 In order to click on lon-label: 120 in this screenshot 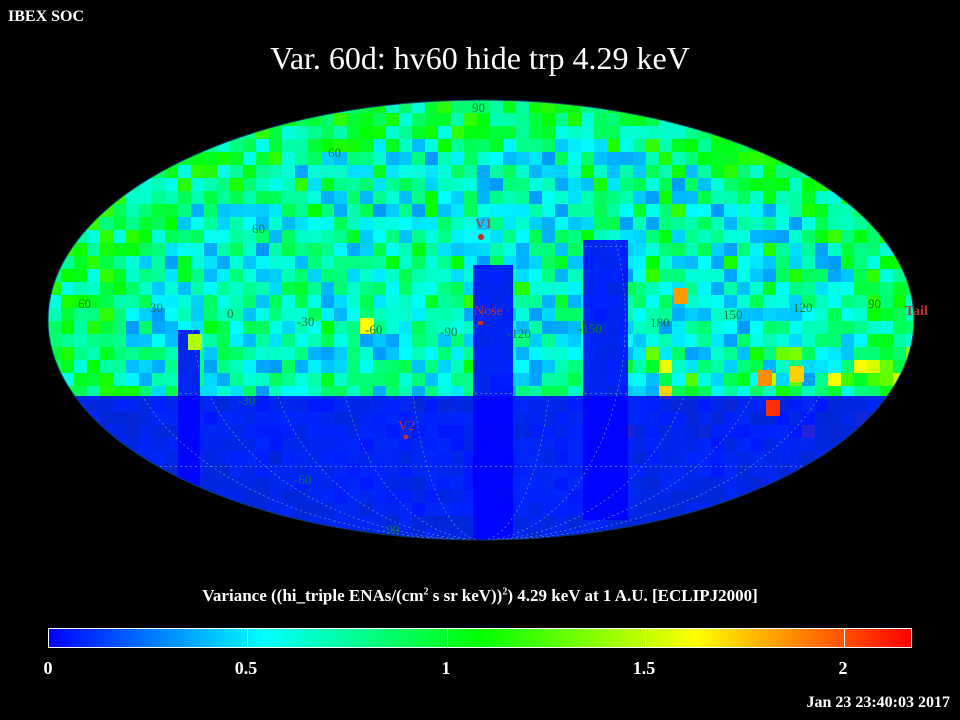, I will do `click(803, 307)`.